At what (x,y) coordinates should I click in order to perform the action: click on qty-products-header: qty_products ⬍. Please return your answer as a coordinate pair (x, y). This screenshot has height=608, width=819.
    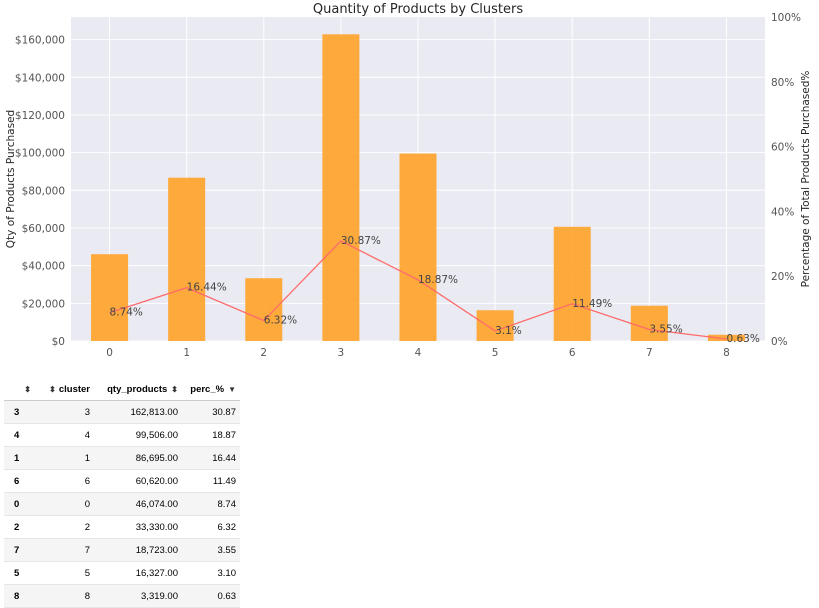
    Looking at the image, I should click on (138, 390).